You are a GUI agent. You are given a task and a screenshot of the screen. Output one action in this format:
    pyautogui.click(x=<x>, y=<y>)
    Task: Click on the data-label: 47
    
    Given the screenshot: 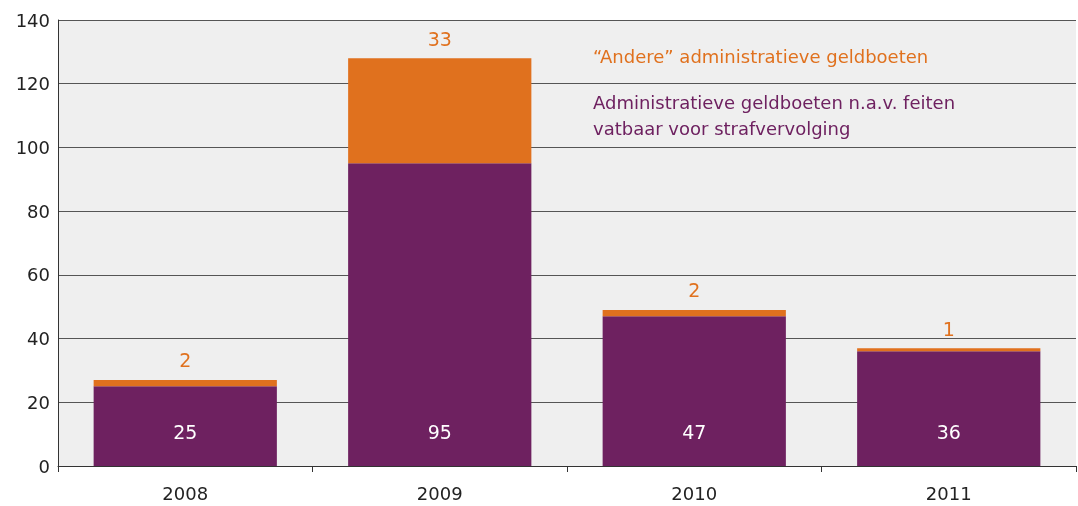 What is the action you would take?
    pyautogui.click(x=694, y=431)
    